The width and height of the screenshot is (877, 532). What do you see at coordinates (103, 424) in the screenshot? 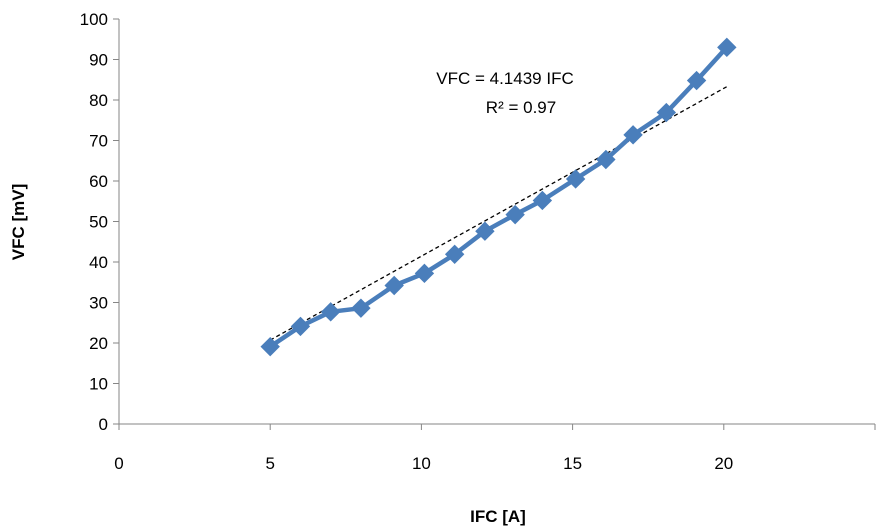
I see `y-tick-label: 0` at bounding box center [103, 424].